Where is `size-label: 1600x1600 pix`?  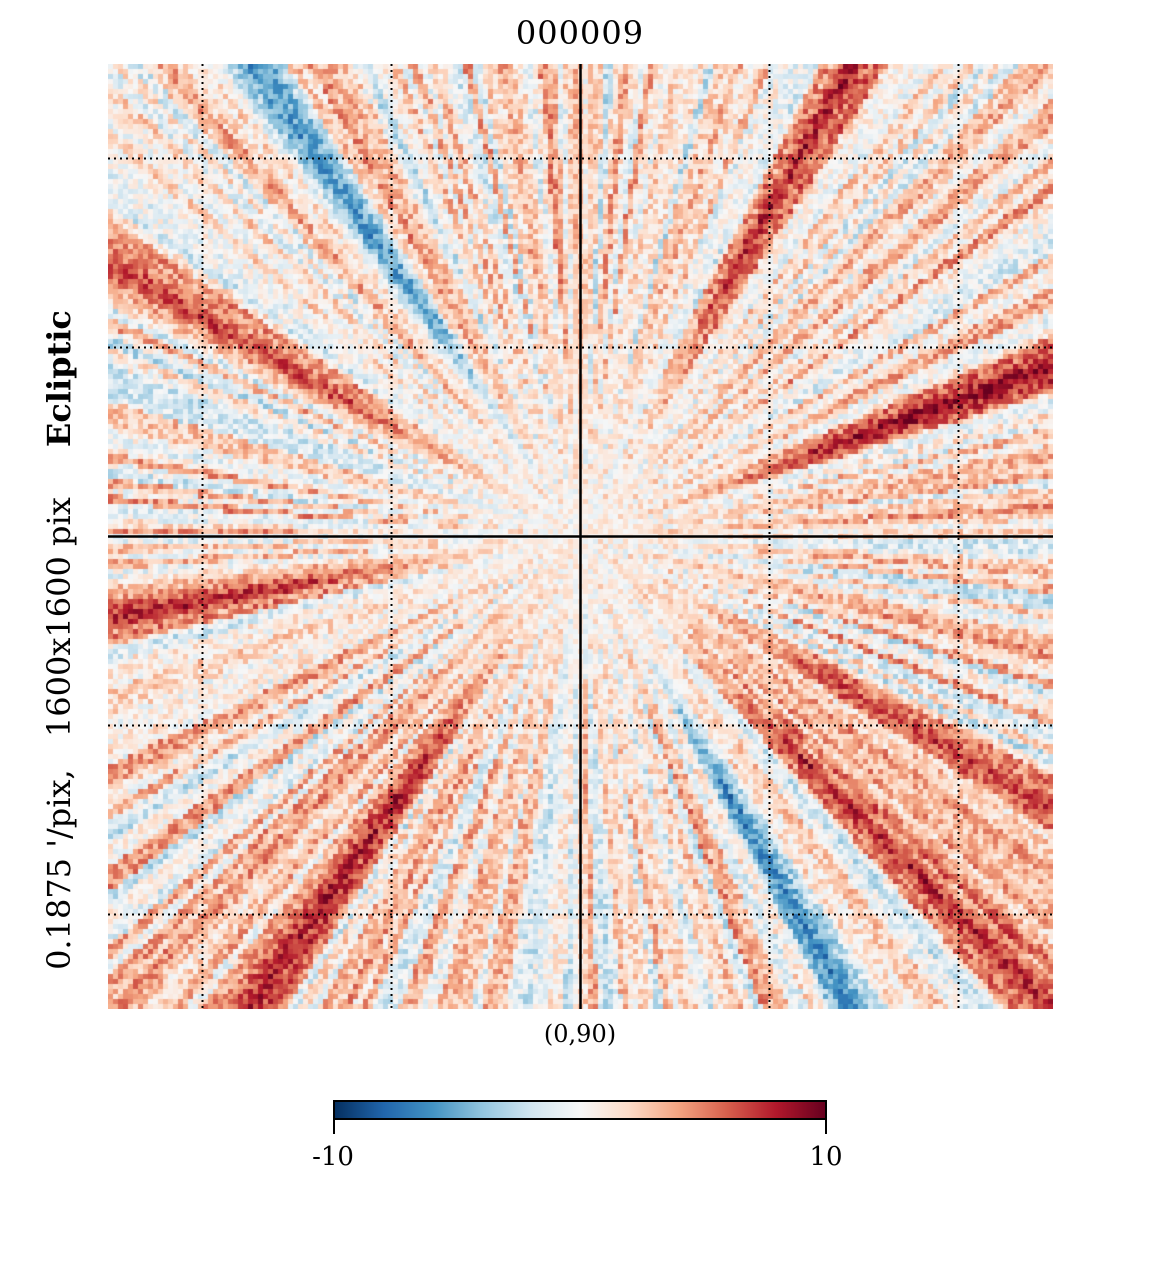
size-label: 1600x1600 pix is located at coordinates (59, 617).